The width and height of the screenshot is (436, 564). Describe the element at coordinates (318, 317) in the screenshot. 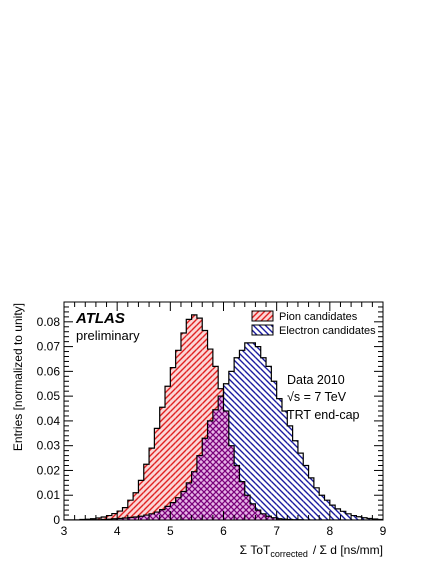

I see `legend-label-pion: Pion candidates` at that location.